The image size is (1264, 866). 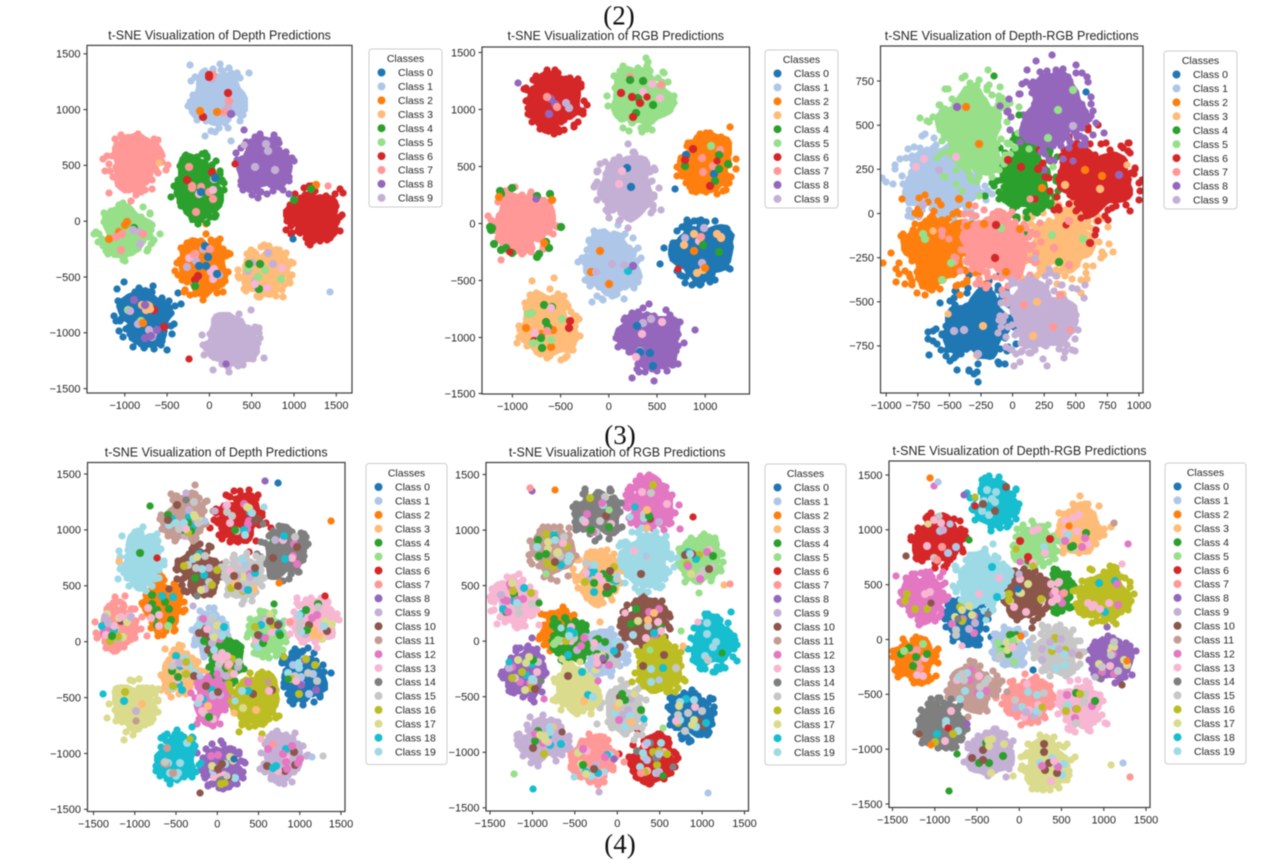 I want to click on svg-text: Class 13, so click(x=415, y=669).